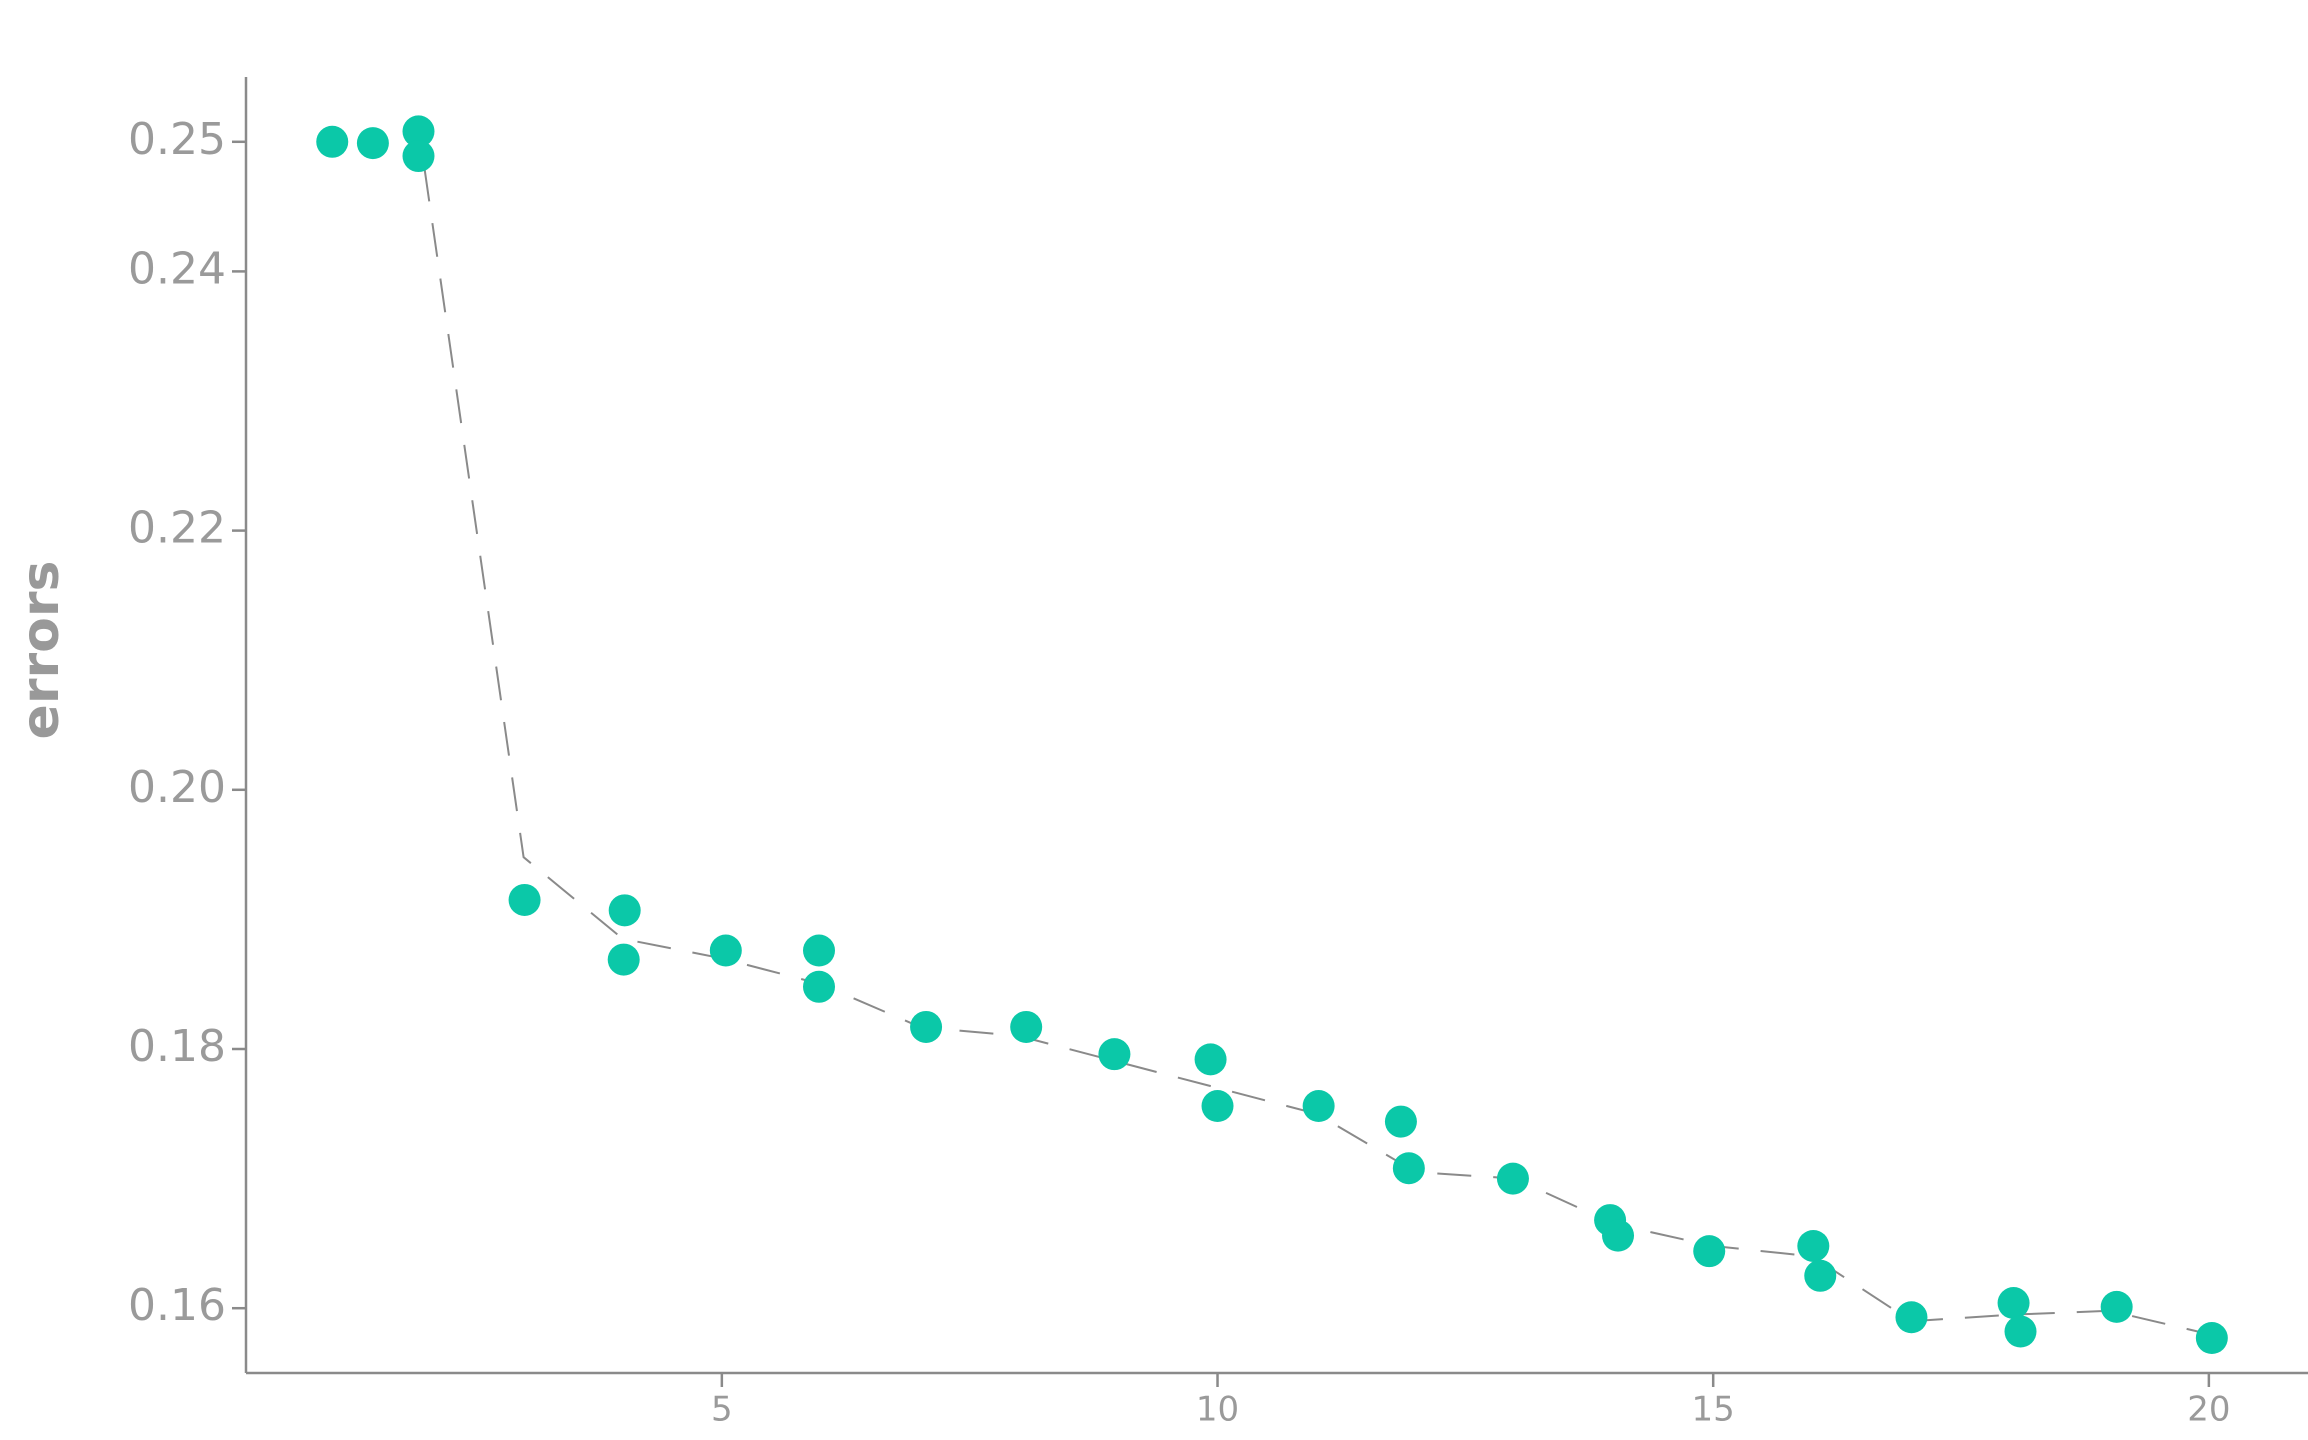 The width and height of the screenshot is (2308, 1440). I want to click on x-tick-label: 5, so click(722, 1410).